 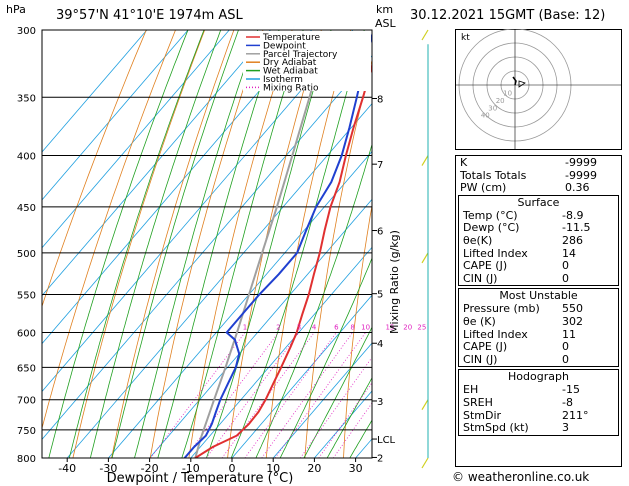 What do you see at coordinates (338, 258) in the screenshot?
I see `dry-adiabat-line` at bounding box center [338, 258].